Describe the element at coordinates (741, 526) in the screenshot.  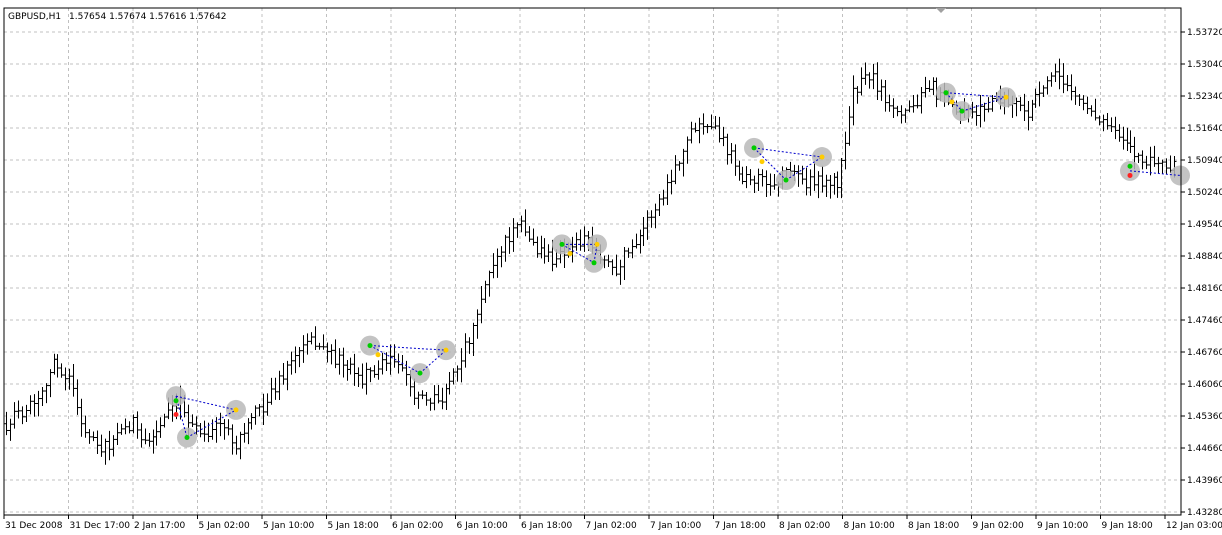
I see `x-tick-label: 7 Jan 18:00` at that location.